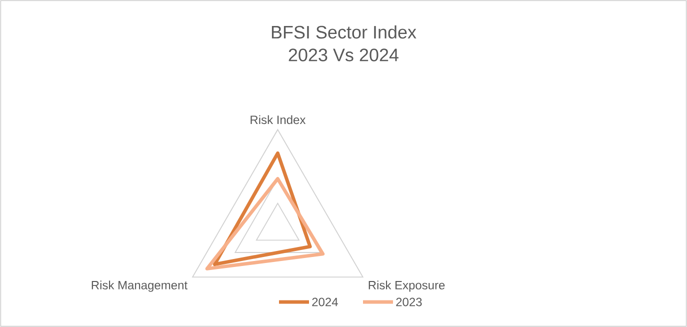  Describe the element at coordinates (325, 302) in the screenshot. I see `legend-label: 2024` at that location.